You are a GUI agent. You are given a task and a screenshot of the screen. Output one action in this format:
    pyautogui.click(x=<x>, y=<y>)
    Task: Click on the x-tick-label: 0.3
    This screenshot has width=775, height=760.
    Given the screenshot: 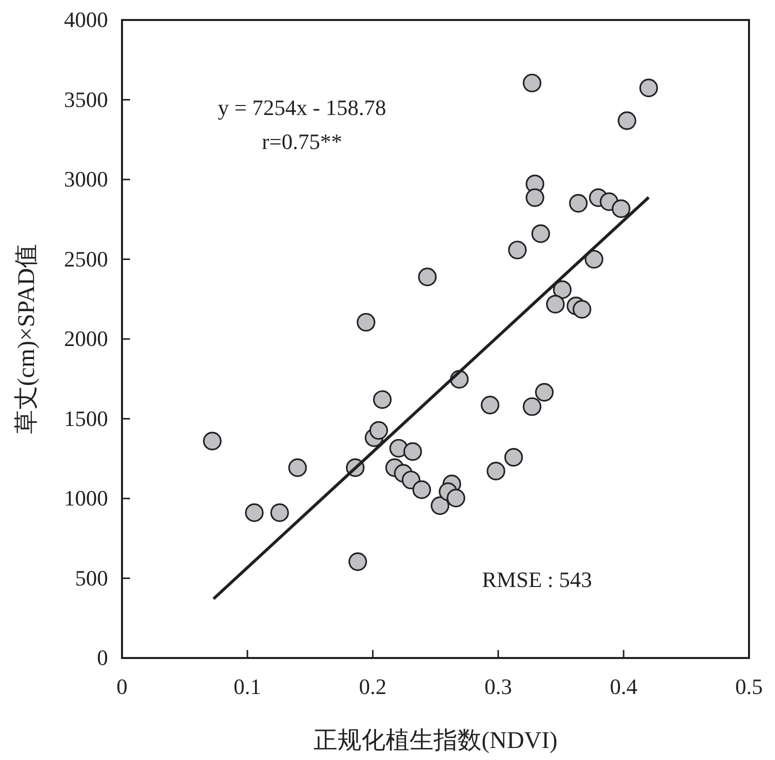 What is the action you would take?
    pyautogui.click(x=498, y=686)
    